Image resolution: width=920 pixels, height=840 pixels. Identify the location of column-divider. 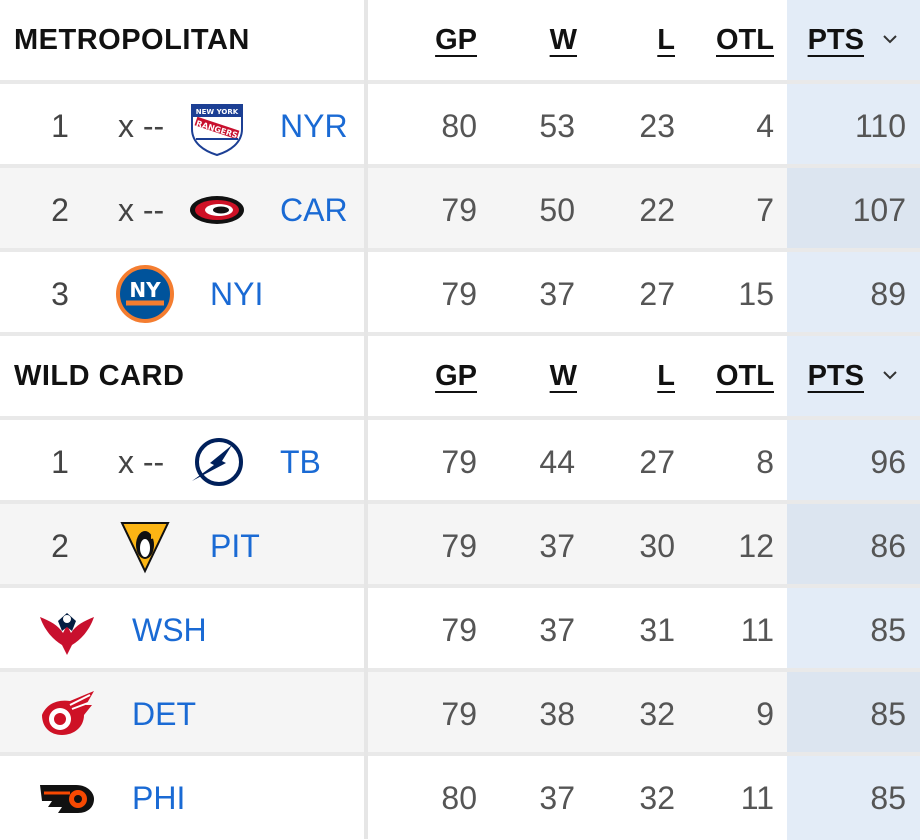
(366, 419).